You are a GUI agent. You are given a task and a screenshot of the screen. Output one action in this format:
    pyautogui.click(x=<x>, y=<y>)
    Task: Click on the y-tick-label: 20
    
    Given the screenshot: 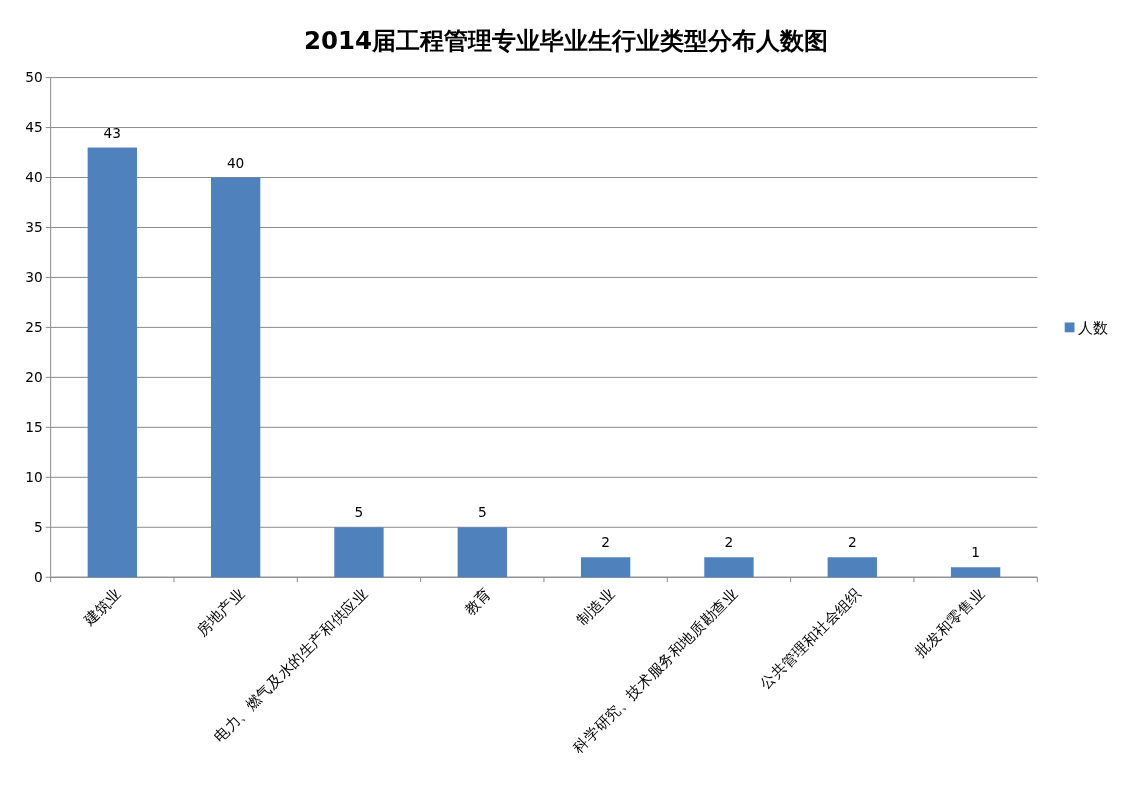 What is the action you would take?
    pyautogui.click(x=34, y=377)
    